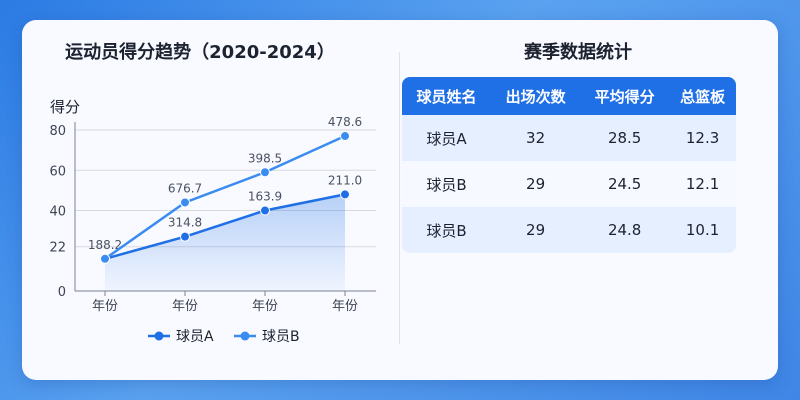 This screenshot has height=400, width=800. I want to click on data-label: 163.9, so click(265, 197).